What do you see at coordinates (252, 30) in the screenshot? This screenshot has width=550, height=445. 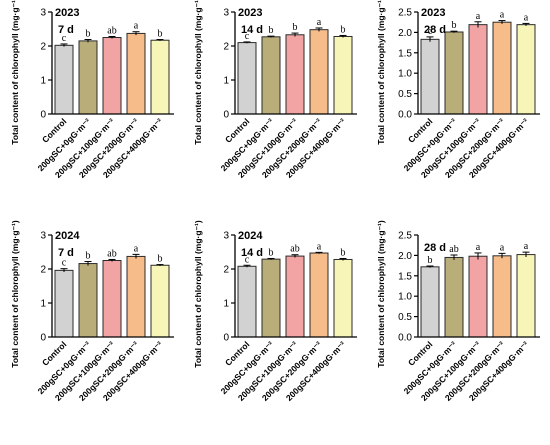 I see `day-label: 14 d` at bounding box center [252, 30].